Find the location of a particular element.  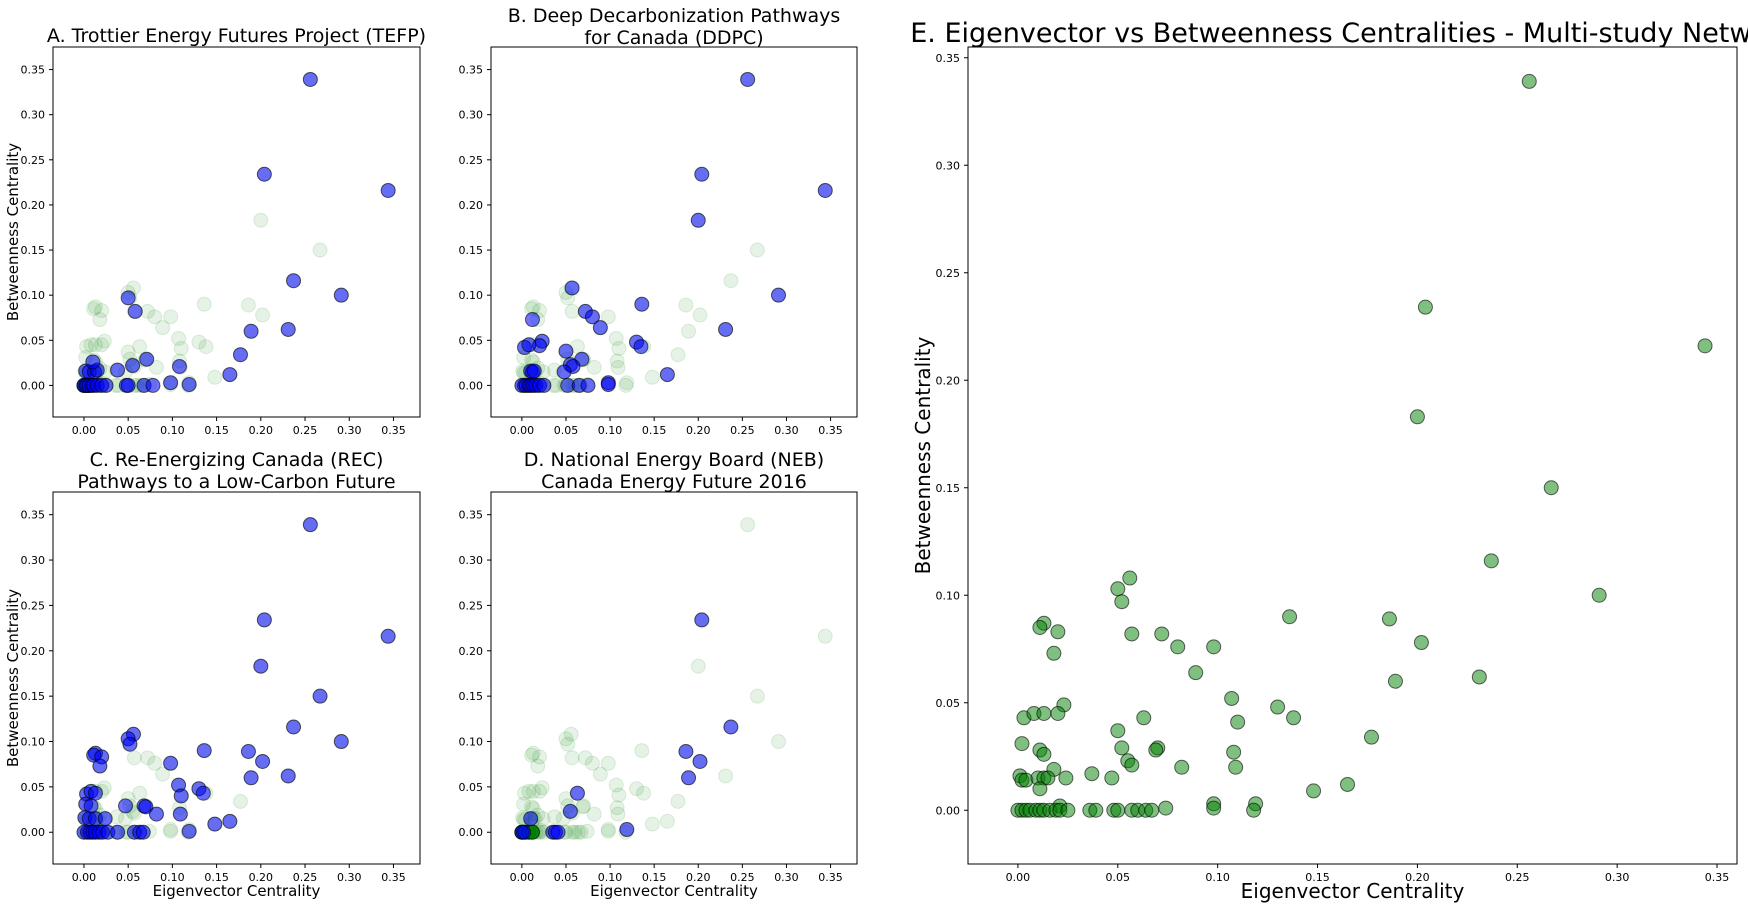

y-tick-label: 0.05 is located at coordinates (948, 703).